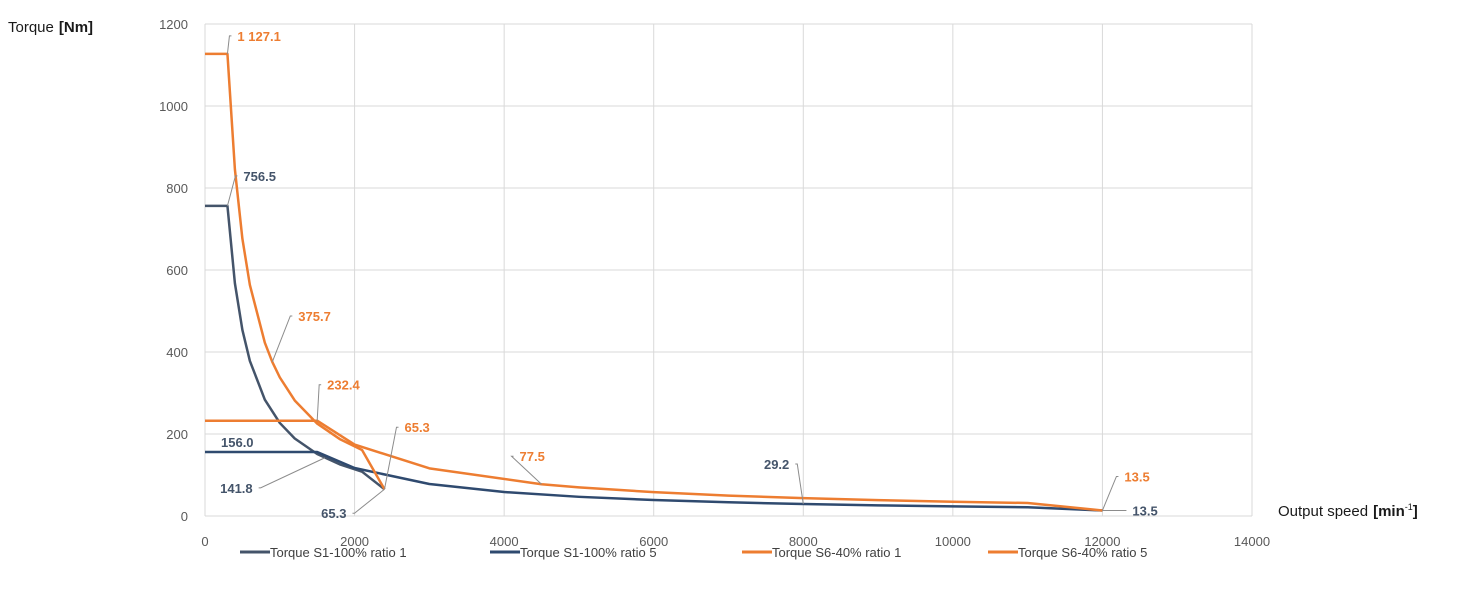 The image size is (1480, 590). Describe the element at coordinates (836, 552) in the screenshot. I see `legend-label-3: Torque S6-40% ratio 1` at that location.